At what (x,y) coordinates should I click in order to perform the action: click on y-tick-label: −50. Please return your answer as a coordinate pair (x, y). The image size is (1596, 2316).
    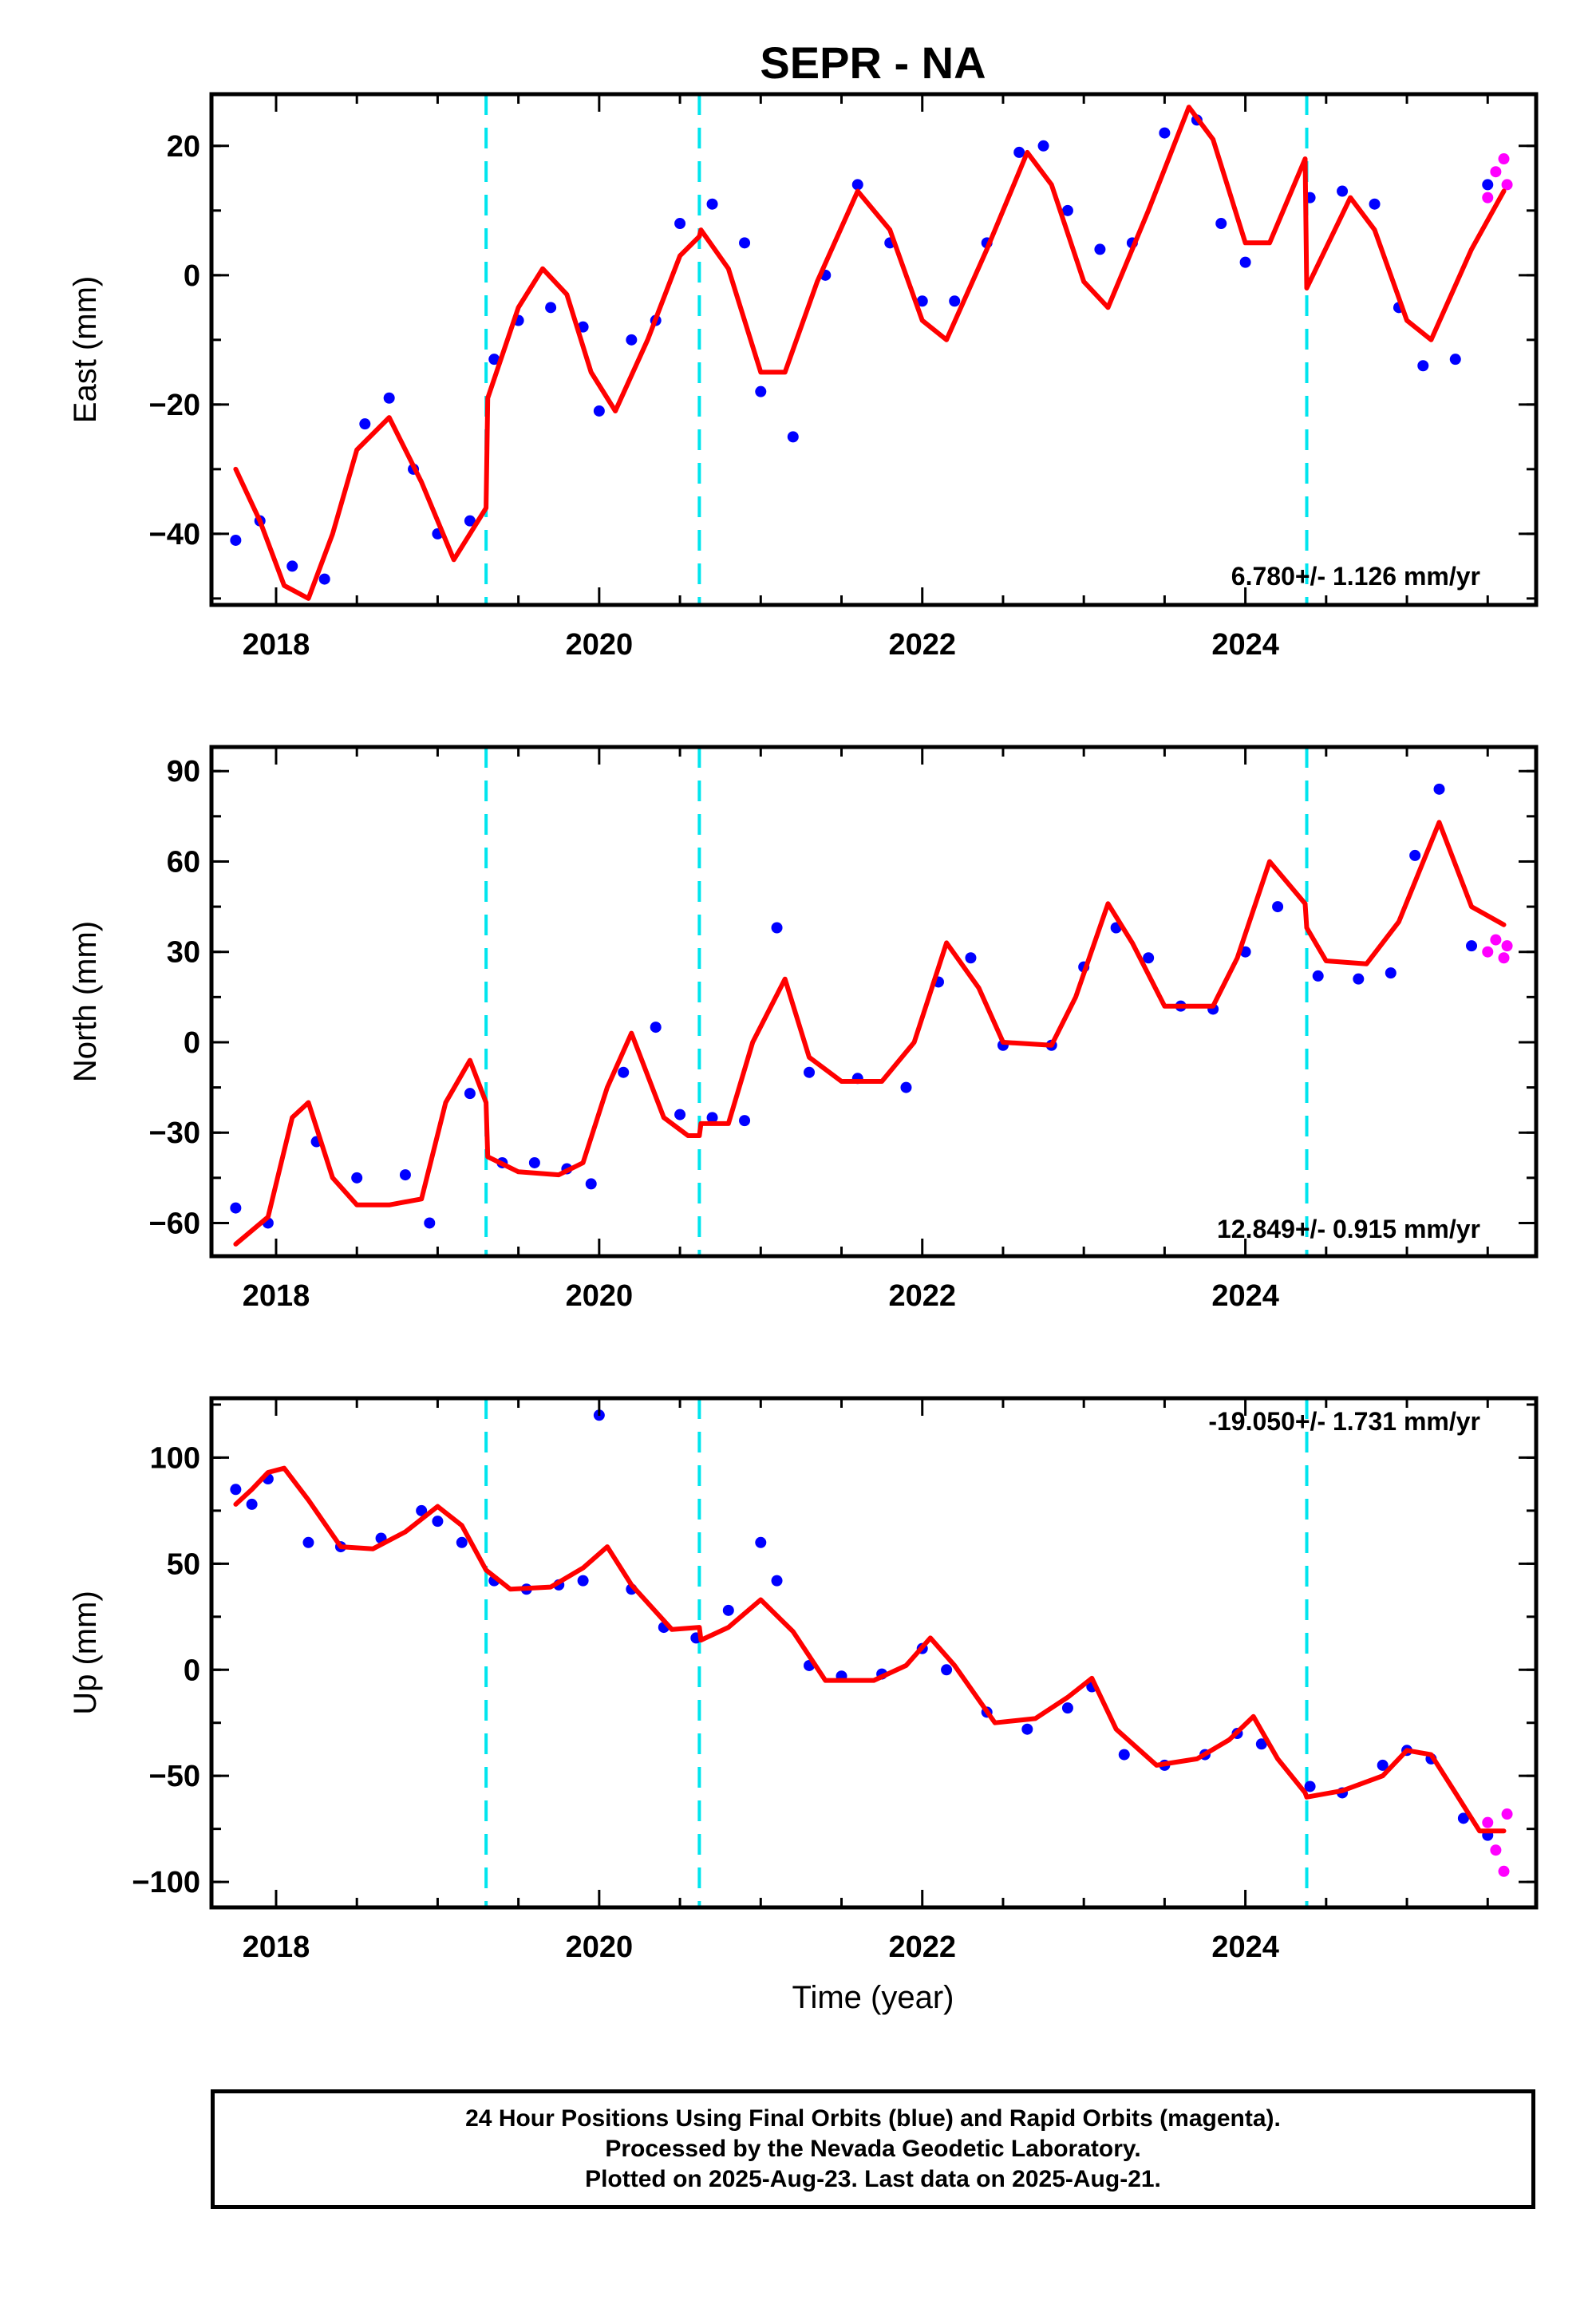
    Looking at the image, I should click on (174, 1776).